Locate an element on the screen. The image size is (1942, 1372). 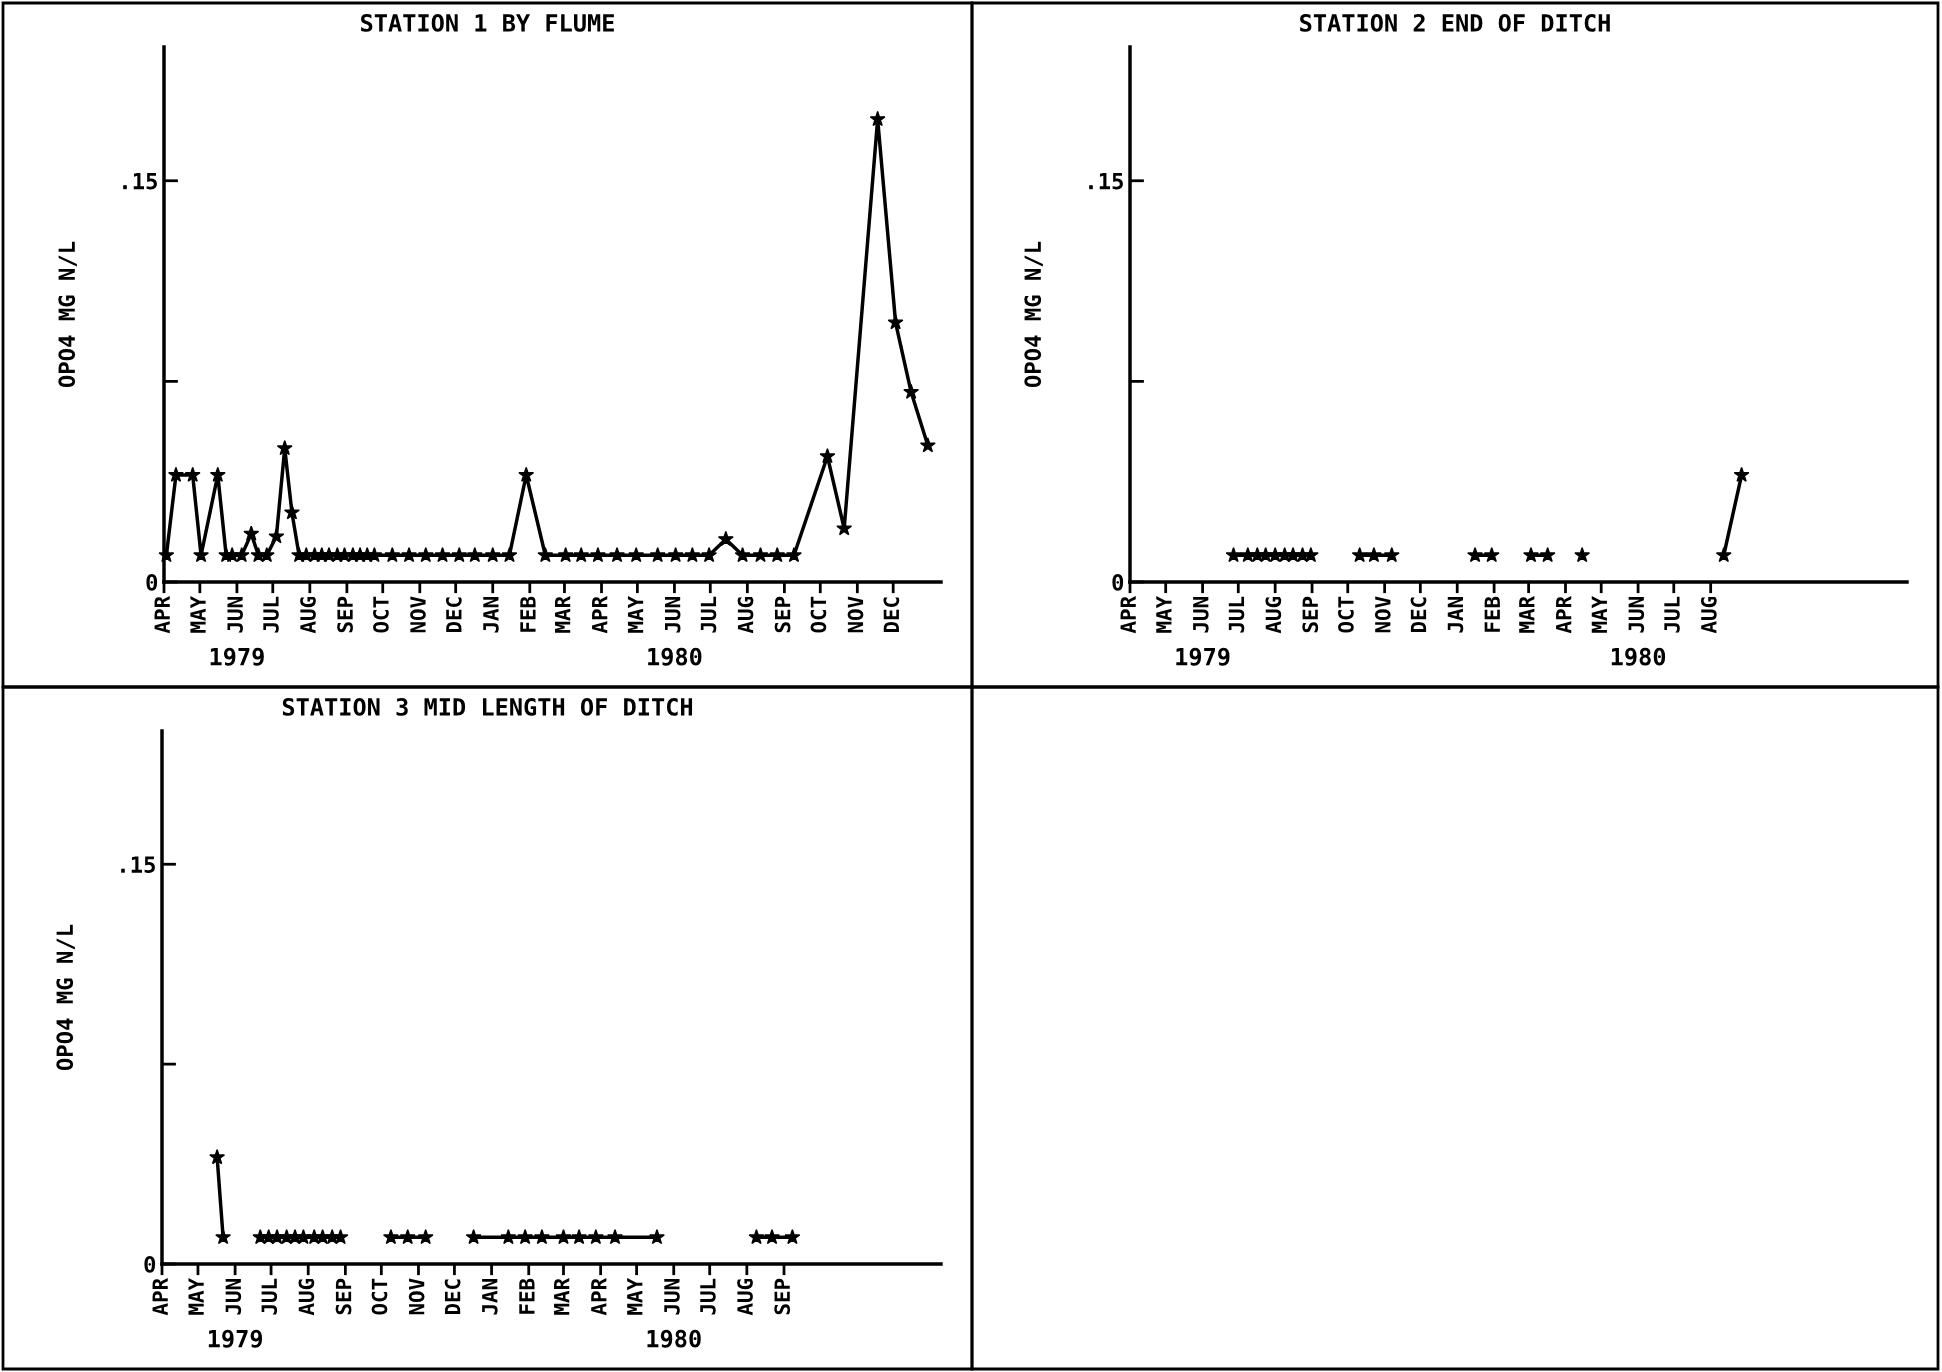
chart-title: STATION 2 END OF DITCH is located at coordinates (1455, 22).